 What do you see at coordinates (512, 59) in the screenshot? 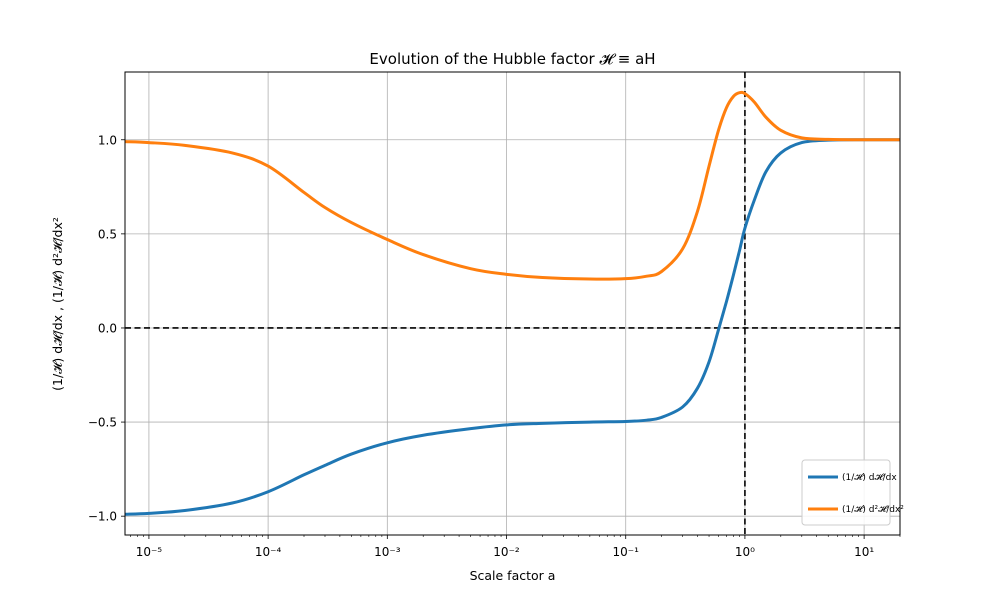
I see `chart-title: Evolution of the Hubble factor 𝓗 ≡ aH` at bounding box center [512, 59].